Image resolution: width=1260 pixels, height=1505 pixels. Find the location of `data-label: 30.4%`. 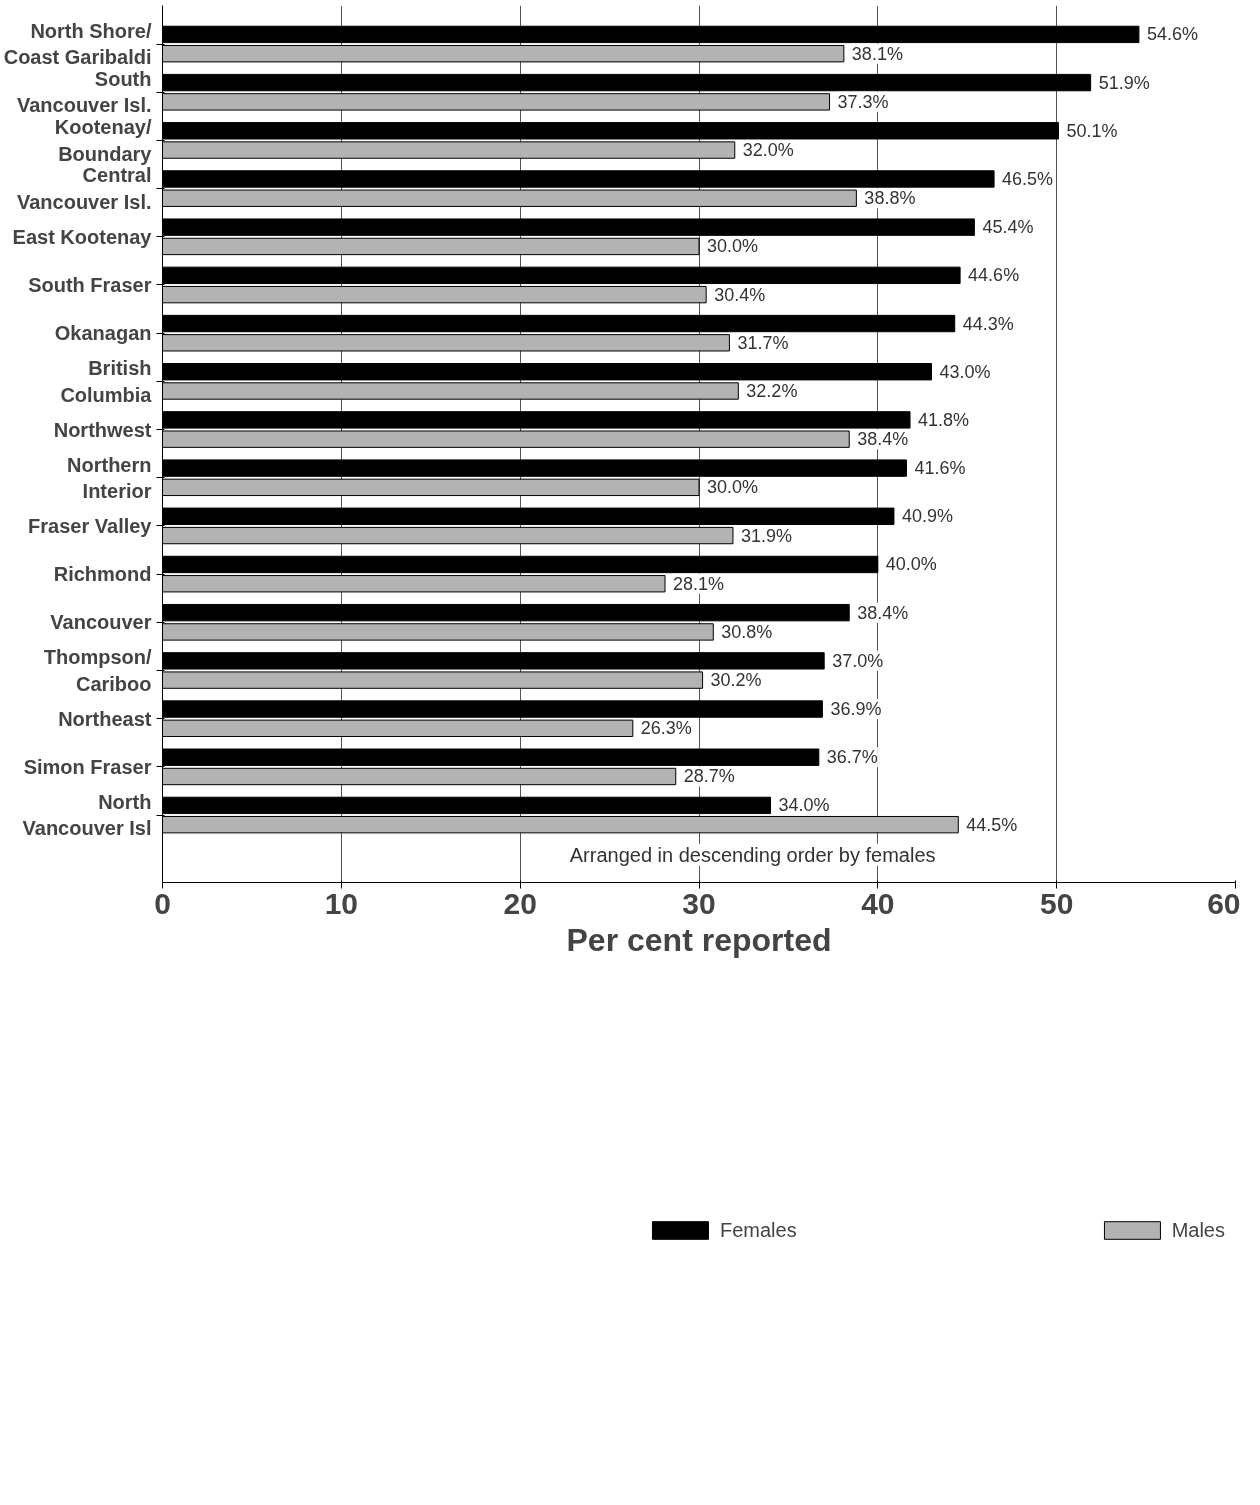

data-label: 30.4% is located at coordinates (740, 294).